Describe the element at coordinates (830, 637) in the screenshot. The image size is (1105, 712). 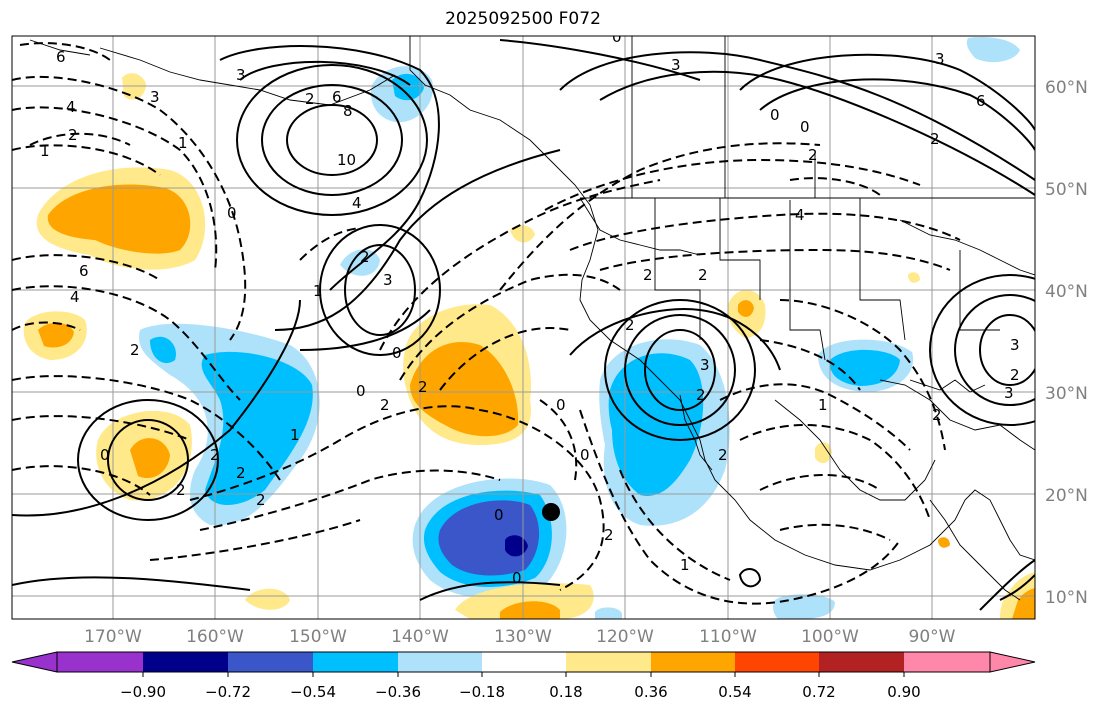
I see `lon-label-100w: 100°W` at that location.